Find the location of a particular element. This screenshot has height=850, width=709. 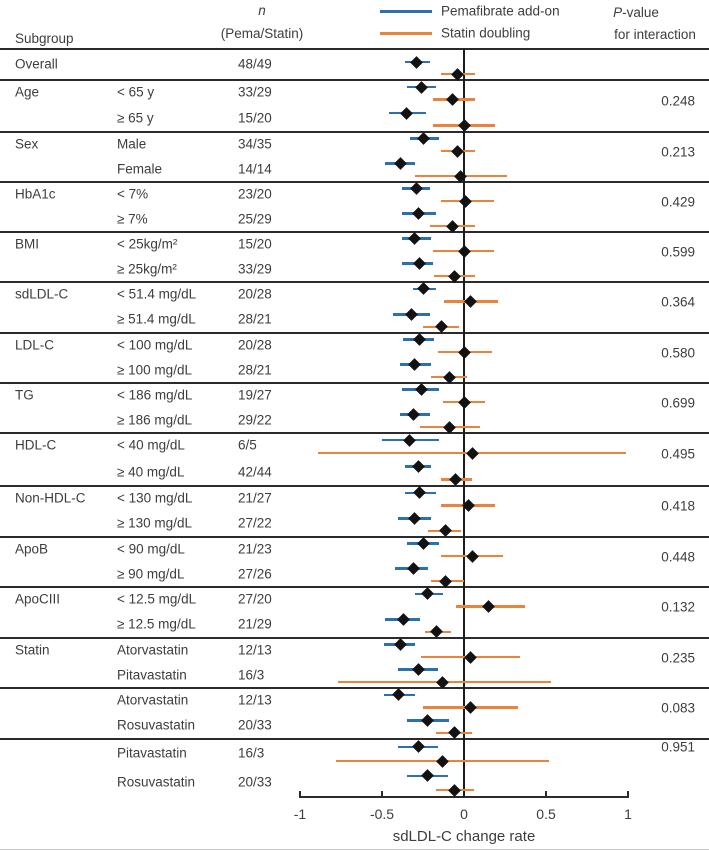

subgroup-label: Non-HDL-C is located at coordinates (50, 498).